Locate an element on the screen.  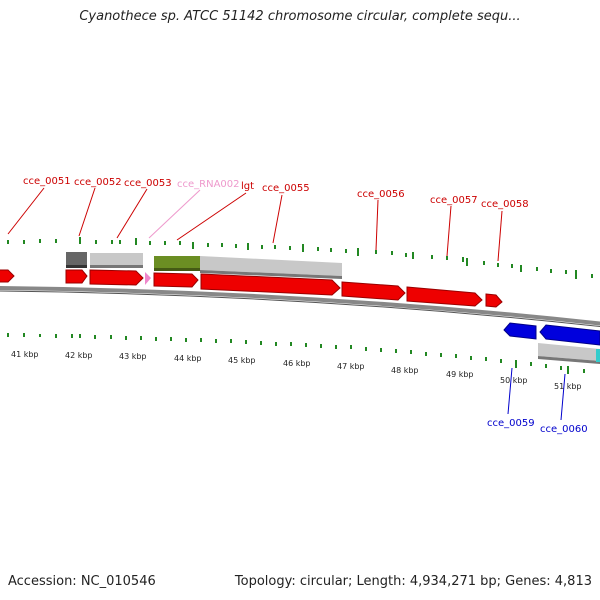
feature-grey-0060-shadow is located at coordinates (569, 360).